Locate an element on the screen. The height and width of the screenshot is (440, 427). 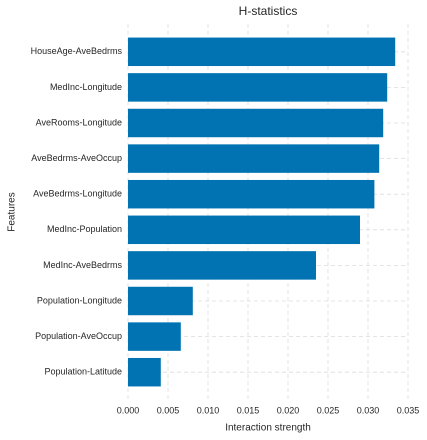
y-tick-label: AveBedrms-AveOccup is located at coordinates (76, 158).